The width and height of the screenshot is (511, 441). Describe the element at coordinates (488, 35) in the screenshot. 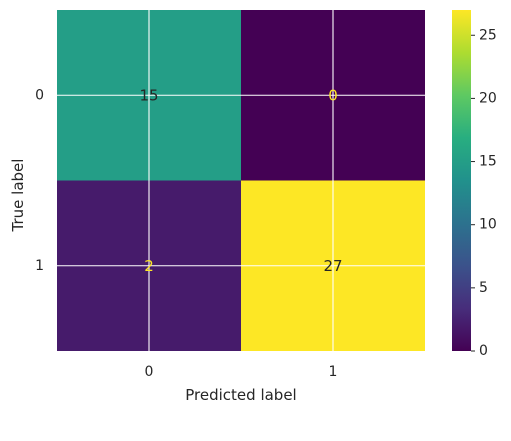

I see `colorbar-tick-label: 25` at that location.